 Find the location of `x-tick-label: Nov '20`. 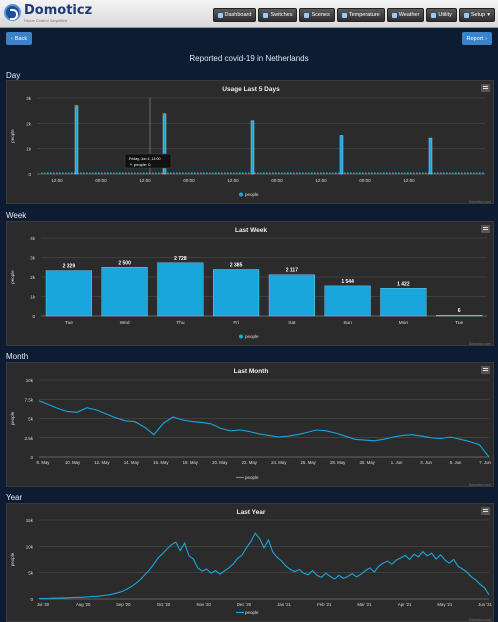

x-tick-label: Nov '20 is located at coordinates (204, 604).